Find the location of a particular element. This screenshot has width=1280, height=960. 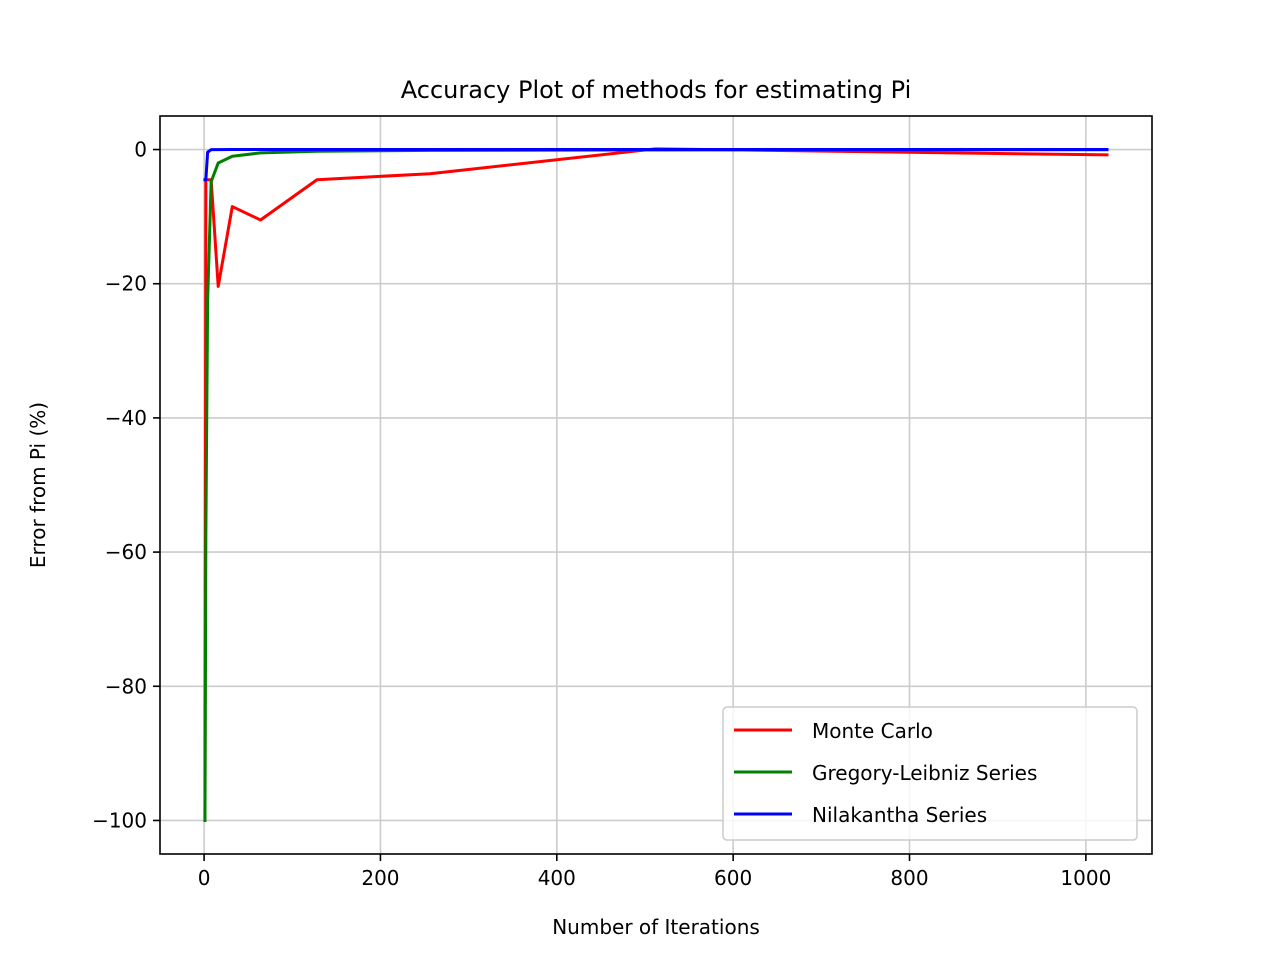

legend-box is located at coordinates (930, 773).